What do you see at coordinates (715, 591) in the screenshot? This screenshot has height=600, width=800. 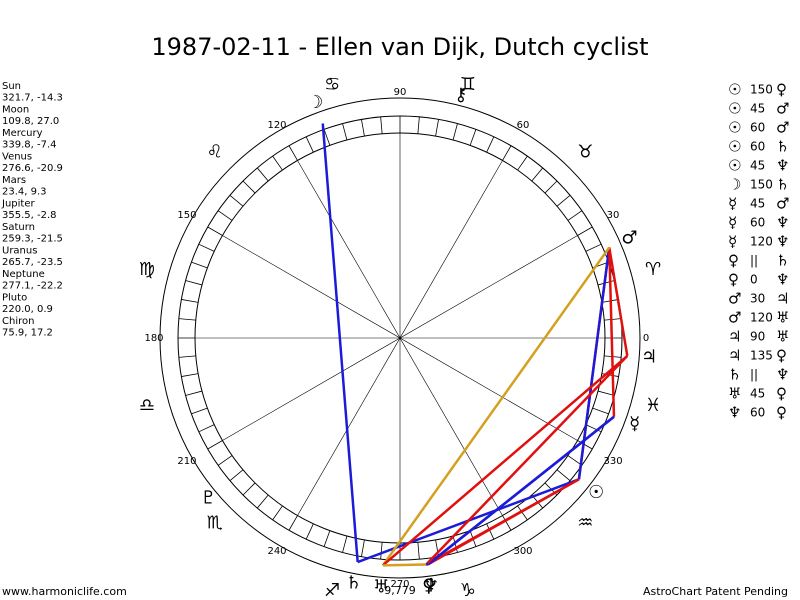 I see `footer-right: AstroChart Patent Pending` at bounding box center [715, 591].